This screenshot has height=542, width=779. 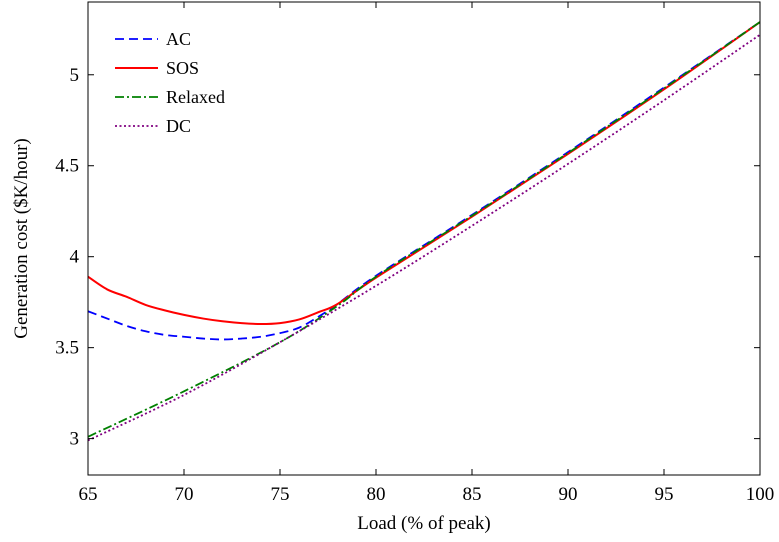 What do you see at coordinates (178, 39) in the screenshot?
I see `legend-label-ac: AC` at bounding box center [178, 39].